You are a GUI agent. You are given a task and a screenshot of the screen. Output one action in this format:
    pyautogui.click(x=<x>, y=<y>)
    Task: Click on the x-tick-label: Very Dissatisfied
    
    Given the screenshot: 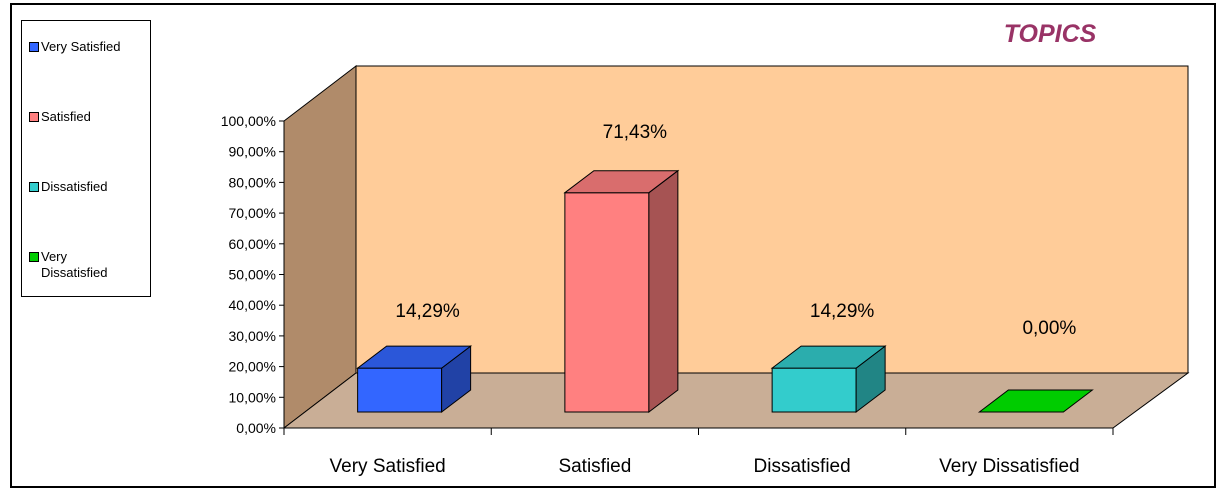 What is the action you would take?
    pyautogui.click(x=1009, y=466)
    